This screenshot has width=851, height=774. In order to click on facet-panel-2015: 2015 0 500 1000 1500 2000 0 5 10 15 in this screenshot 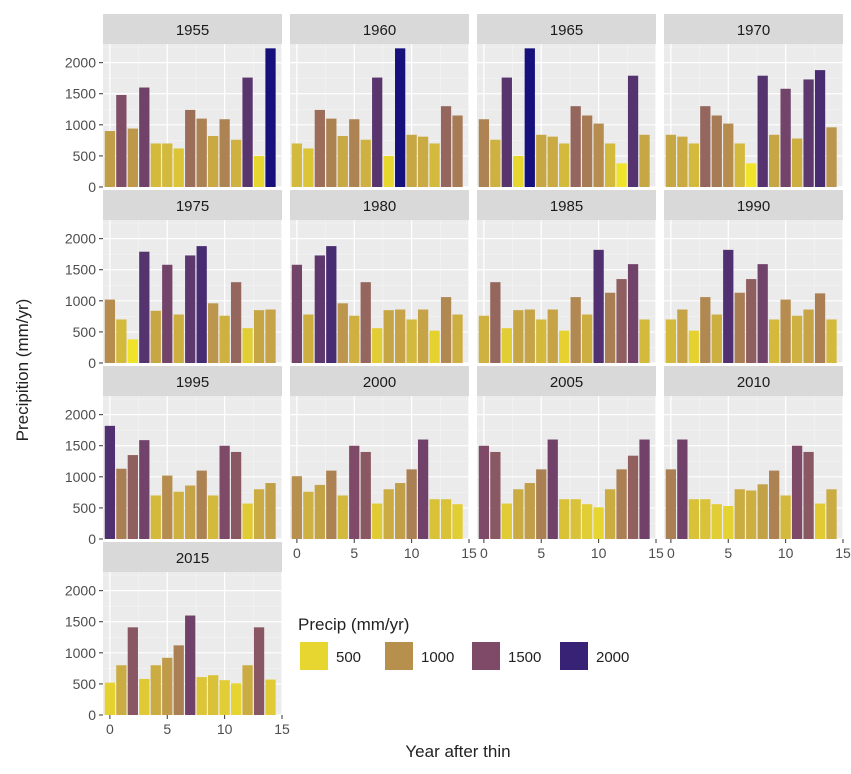, I will do `click(177, 639)`.